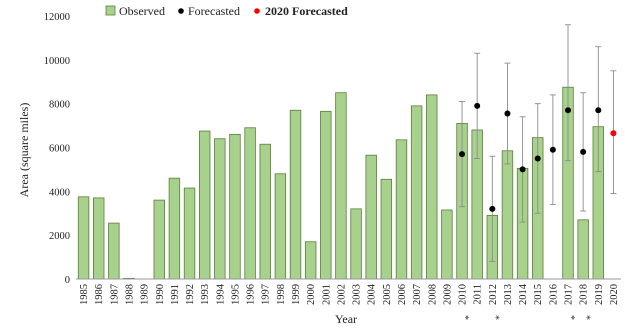 Image resolution: width=625 pixels, height=329 pixels. What do you see at coordinates (507, 113) in the screenshot?
I see `forecast-point-2013` at bounding box center [507, 113].